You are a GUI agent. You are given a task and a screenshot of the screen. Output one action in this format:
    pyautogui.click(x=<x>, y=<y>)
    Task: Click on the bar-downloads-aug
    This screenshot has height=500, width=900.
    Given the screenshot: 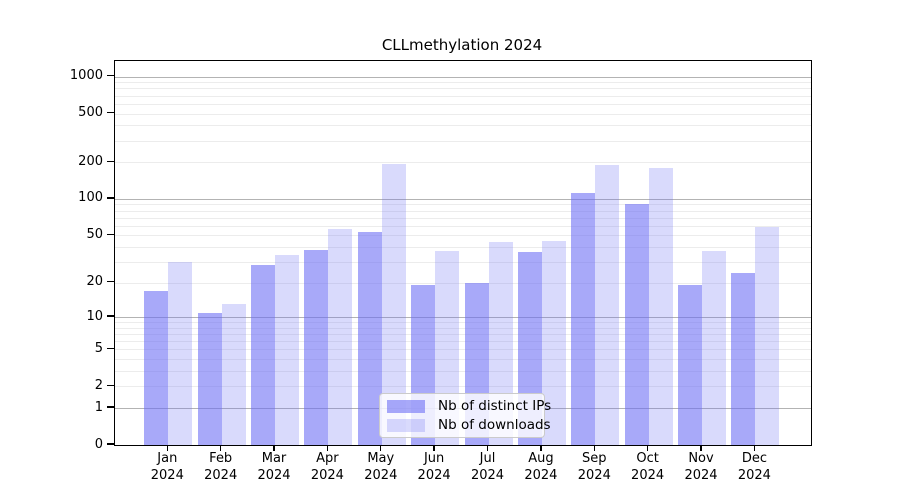 What is the action you would take?
    pyautogui.click(x=553, y=342)
    